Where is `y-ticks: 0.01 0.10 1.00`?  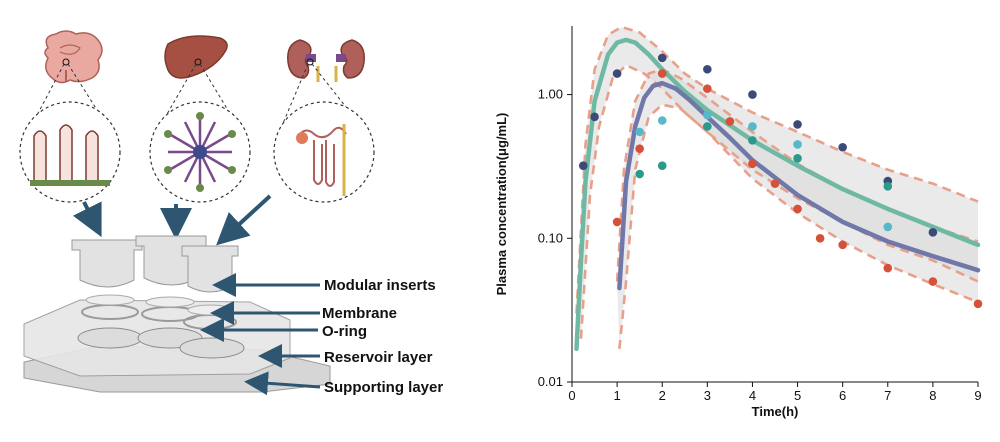 y-ticks: 0.01 0.10 1.00 is located at coordinates (555, 238).